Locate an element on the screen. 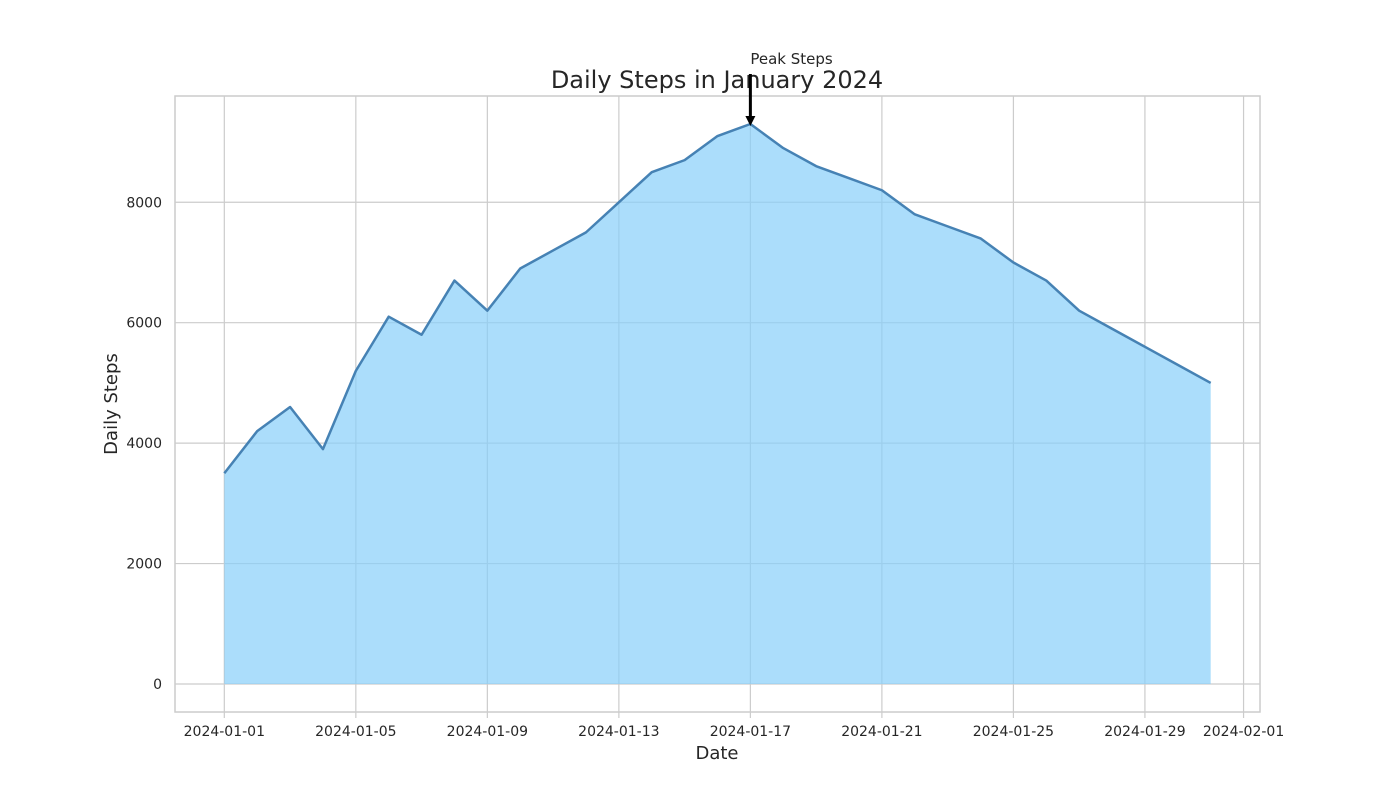  y-tick-label: 4000 is located at coordinates (144, 444).